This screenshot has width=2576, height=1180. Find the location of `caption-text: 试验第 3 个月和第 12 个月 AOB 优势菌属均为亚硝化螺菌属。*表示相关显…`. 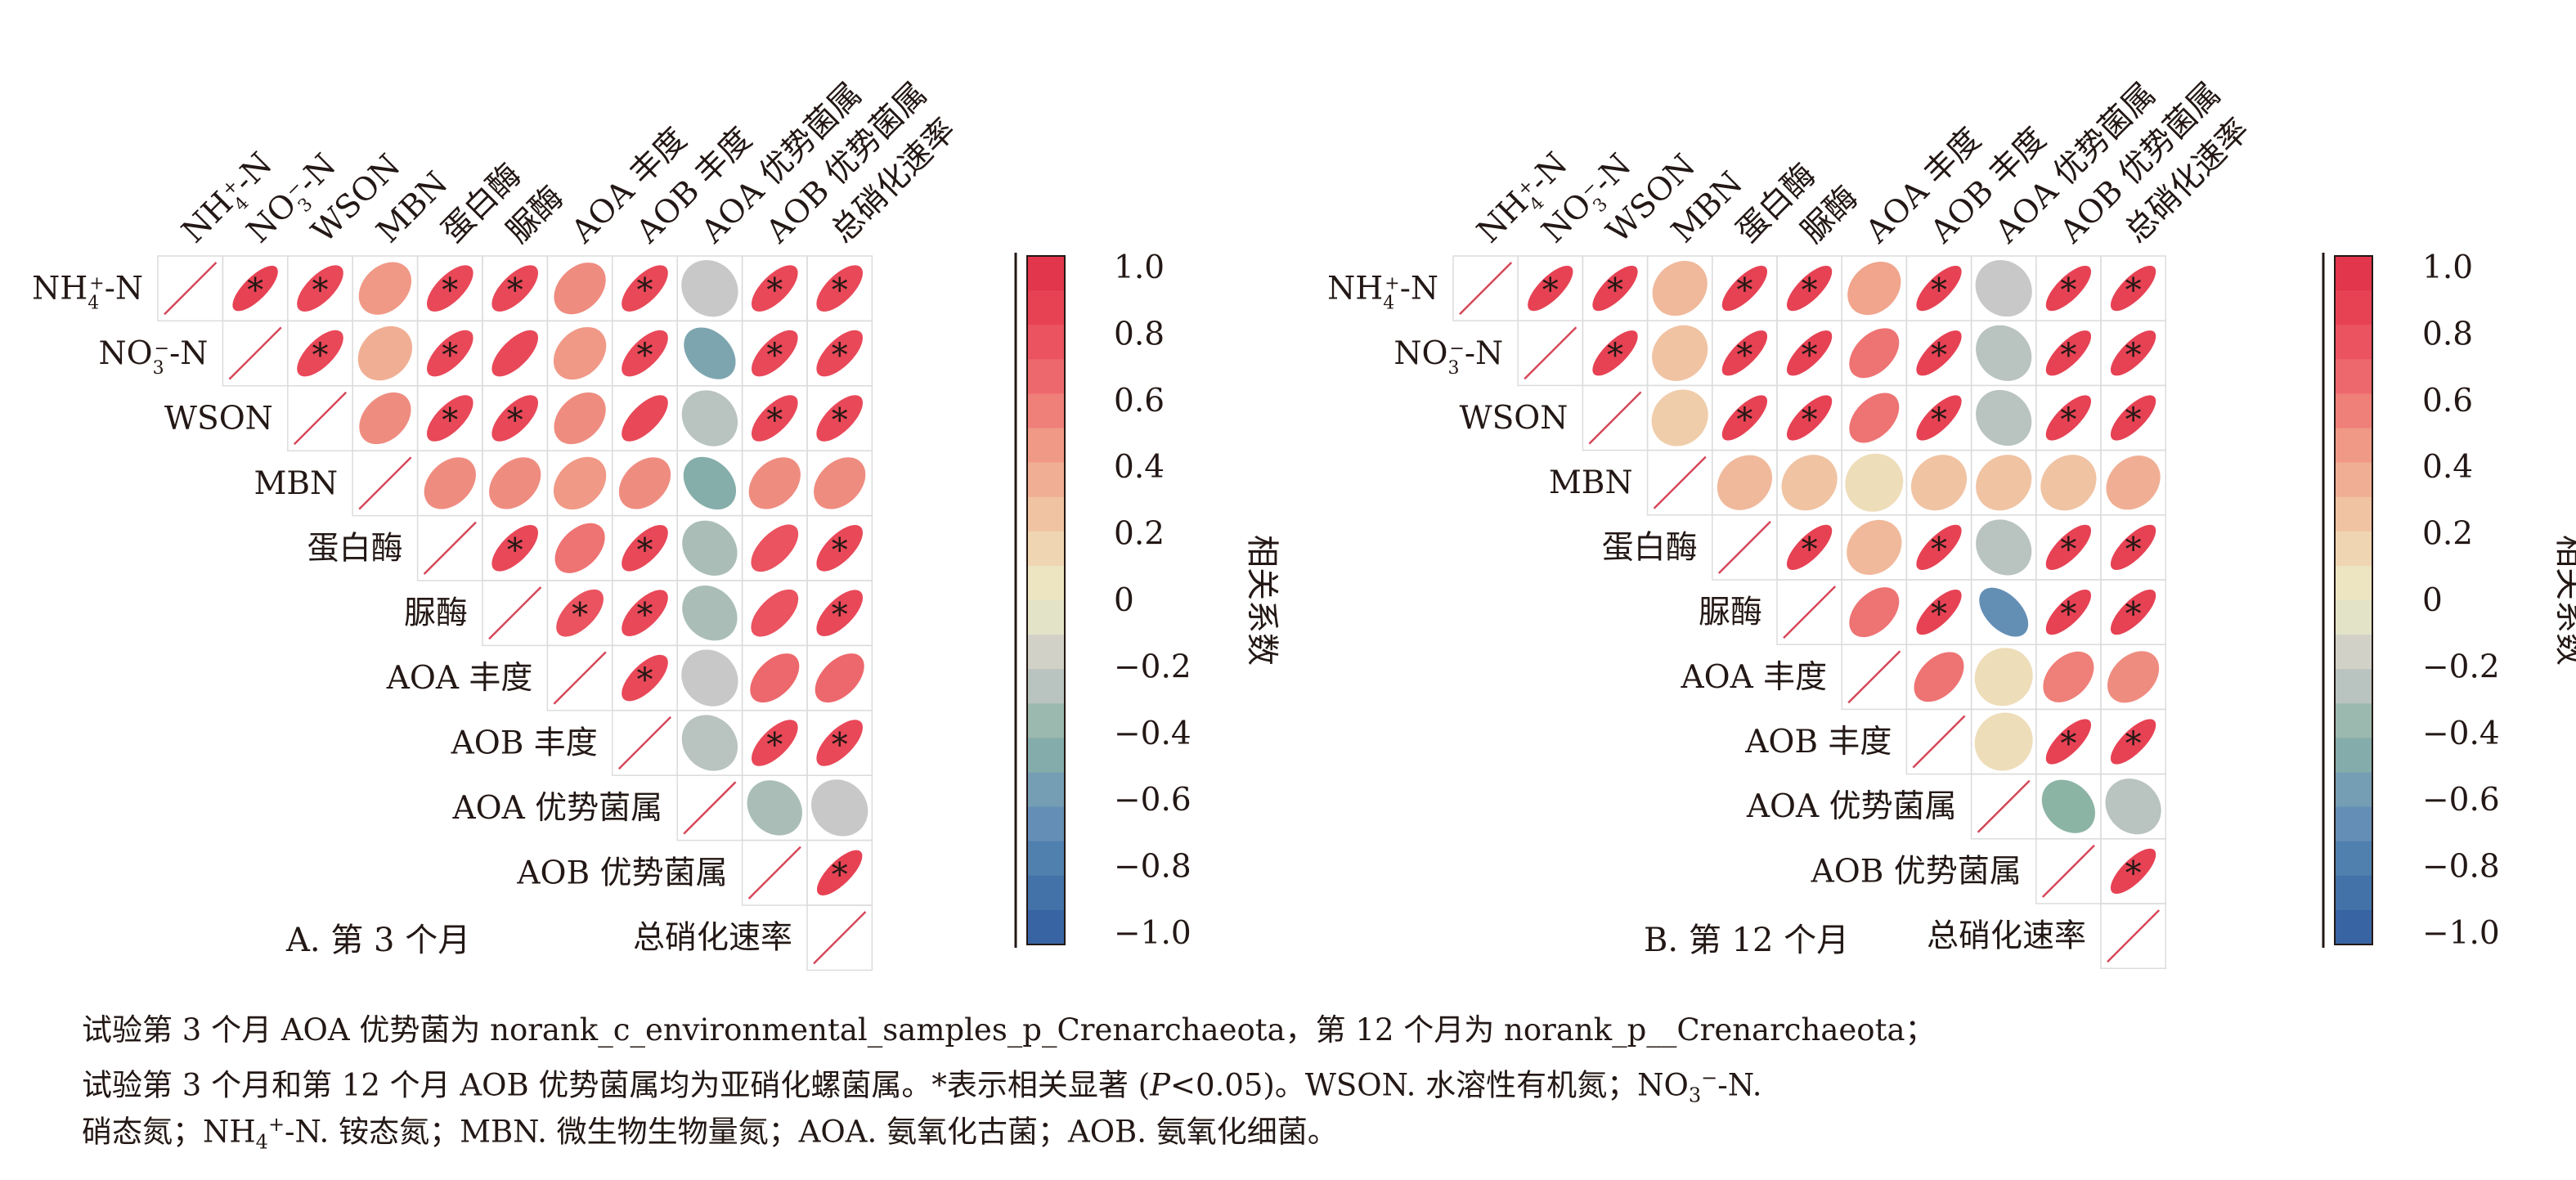

caption-text: 试验第 3 个月和第 12 个月 AOB 优势菌属均为亚硝化螺菌属。*表示相关显… is located at coordinates (616, 1085).